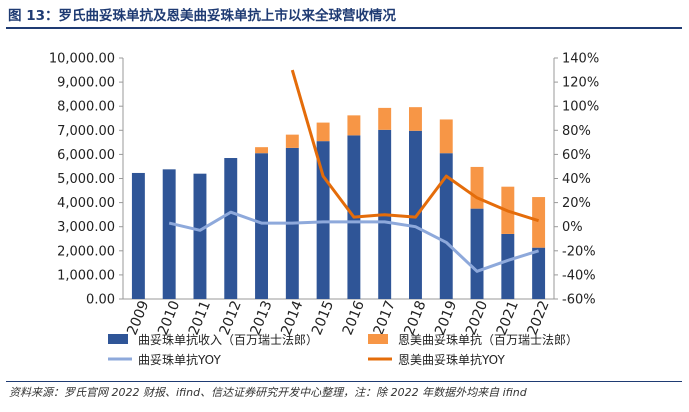 The image size is (689, 412). I want to click on x-tick-label: 2009, so click(138, 317).